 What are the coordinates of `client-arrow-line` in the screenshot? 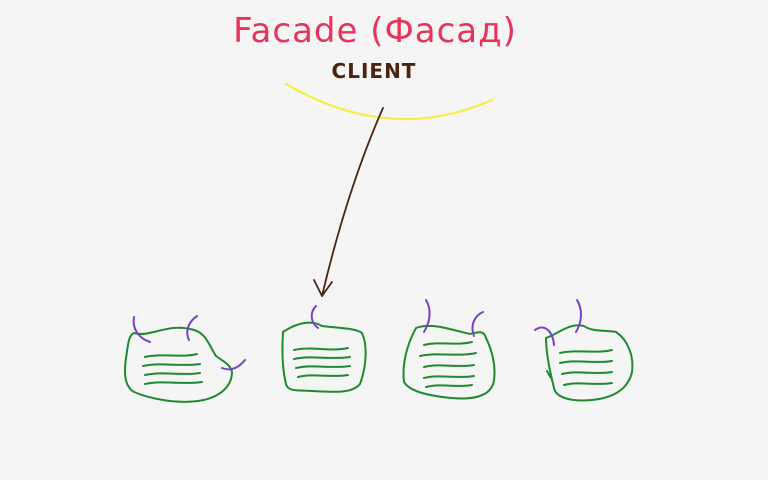 It's located at (352, 202).